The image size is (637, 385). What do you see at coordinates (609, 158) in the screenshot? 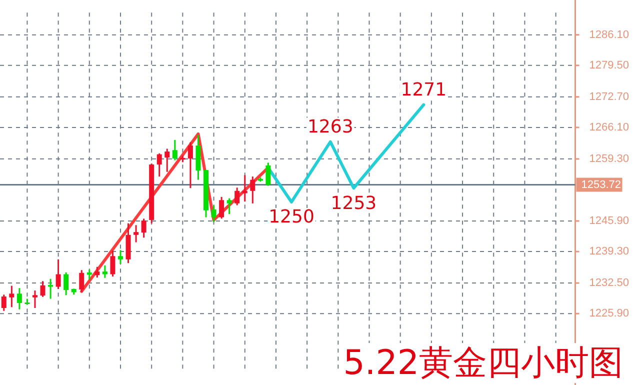
I see `y-tick-label: 1259.30` at bounding box center [609, 158].